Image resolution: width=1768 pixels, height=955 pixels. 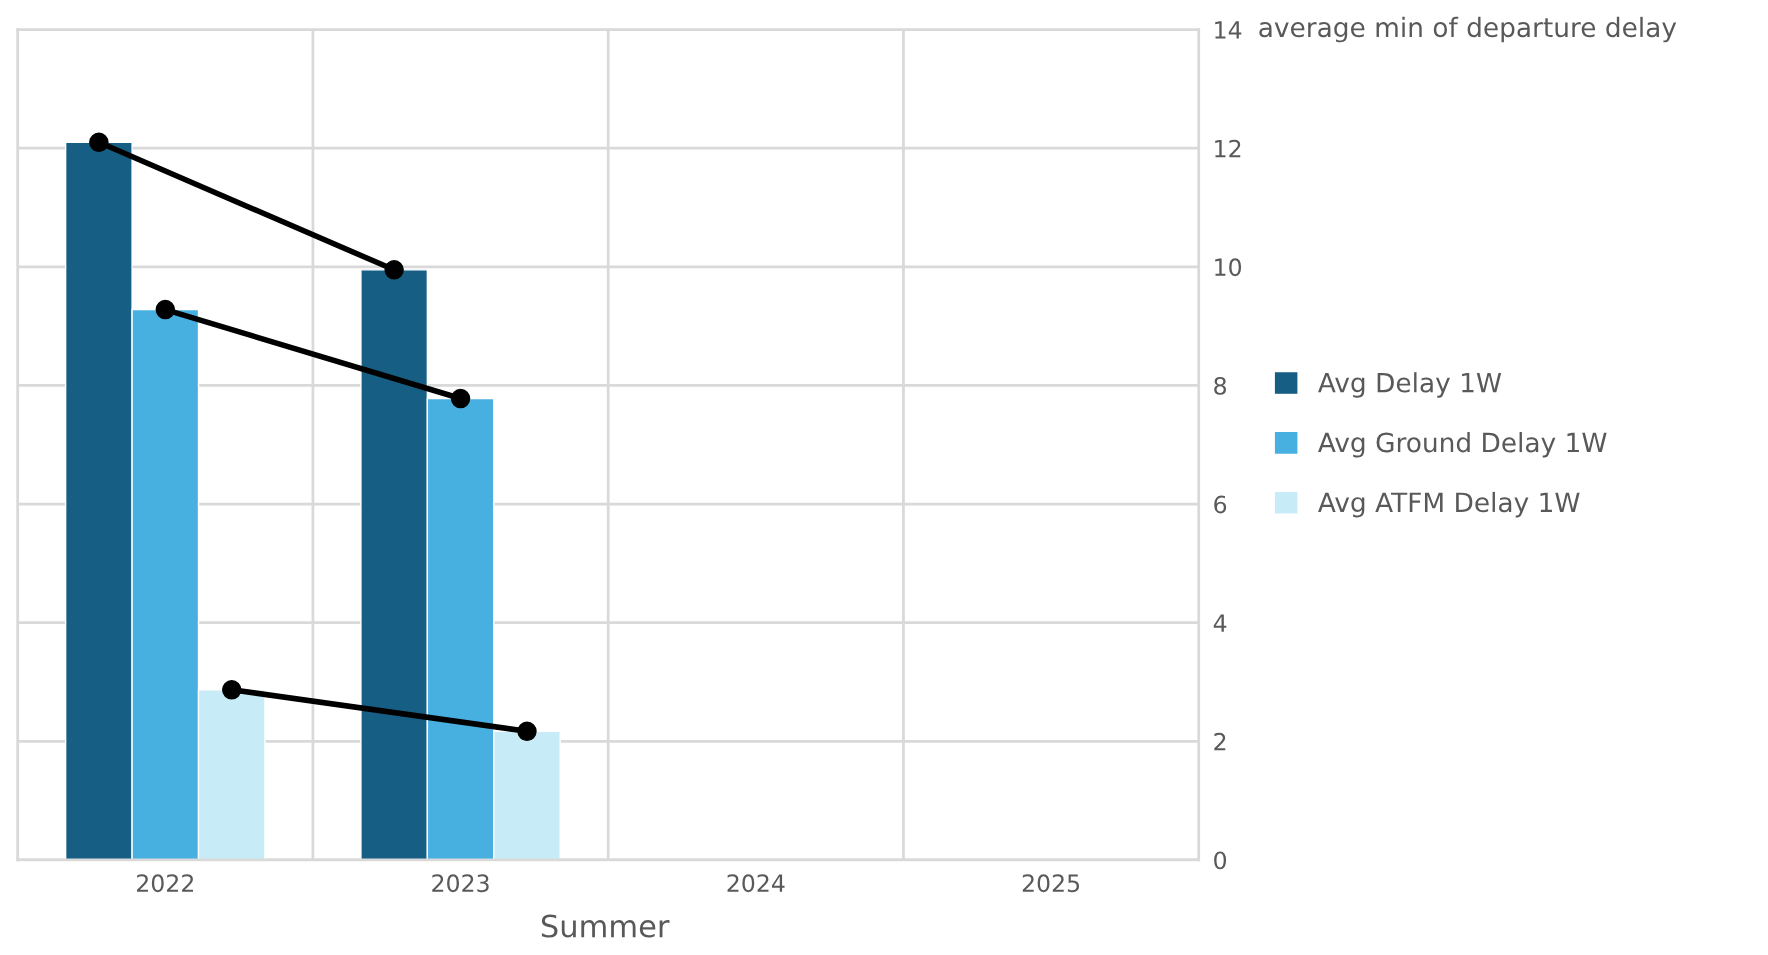 What do you see at coordinates (1449, 504) in the screenshot?
I see `legend-label: Avg ATFM Delay 1W` at bounding box center [1449, 504].